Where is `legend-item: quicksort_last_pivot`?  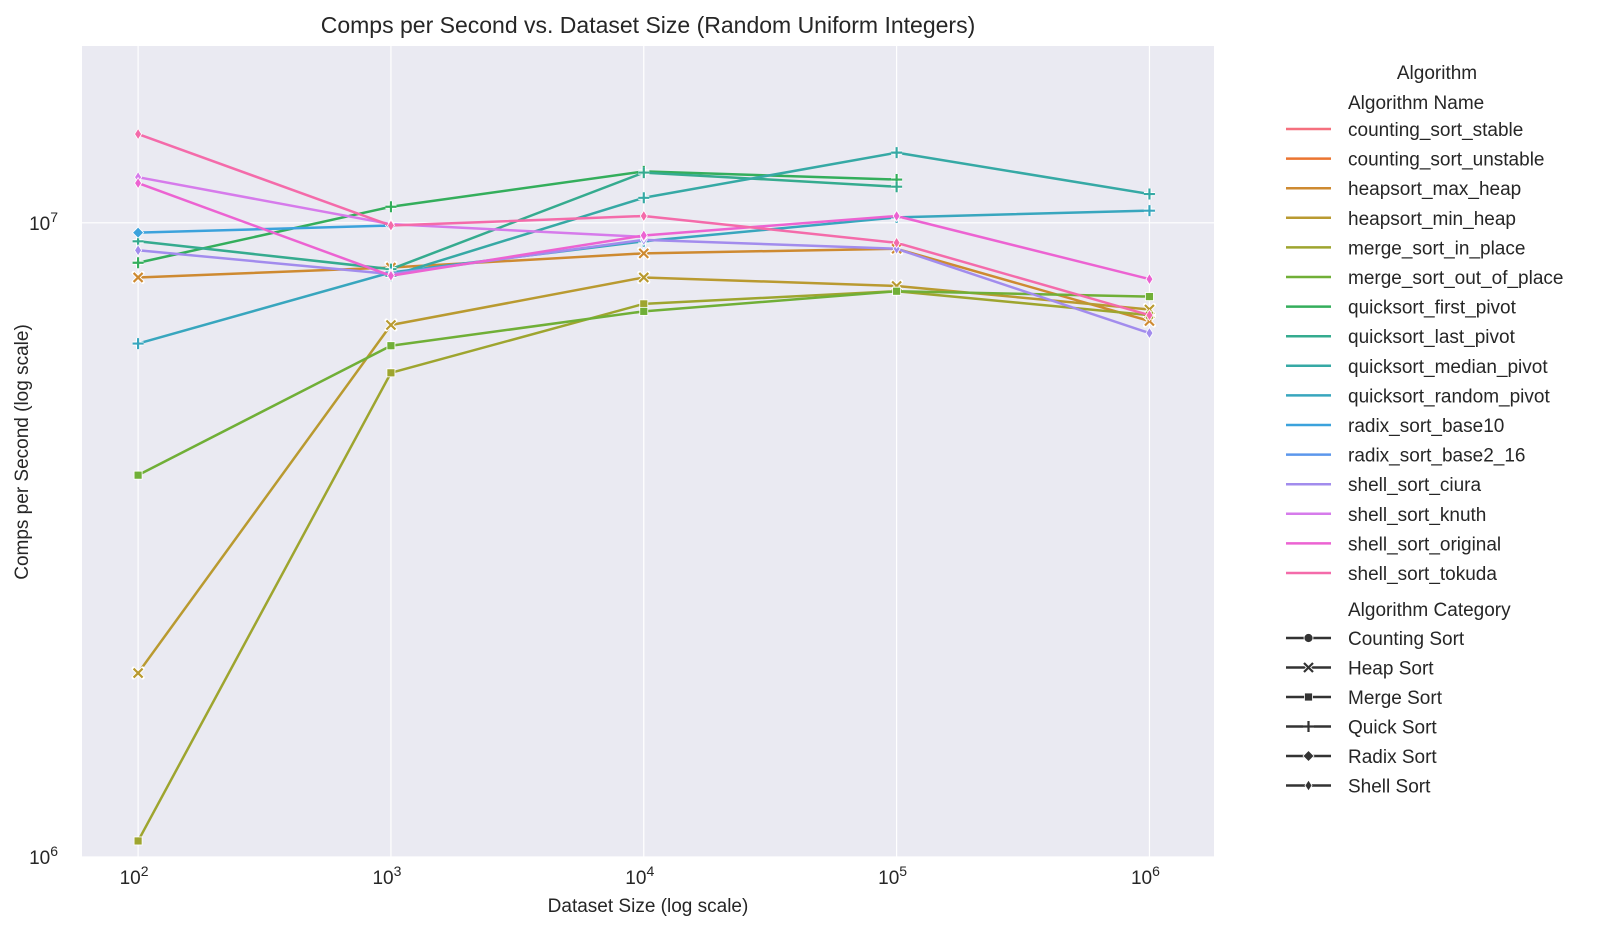
legend-item: quicksort_last_pivot is located at coordinates (1401, 337).